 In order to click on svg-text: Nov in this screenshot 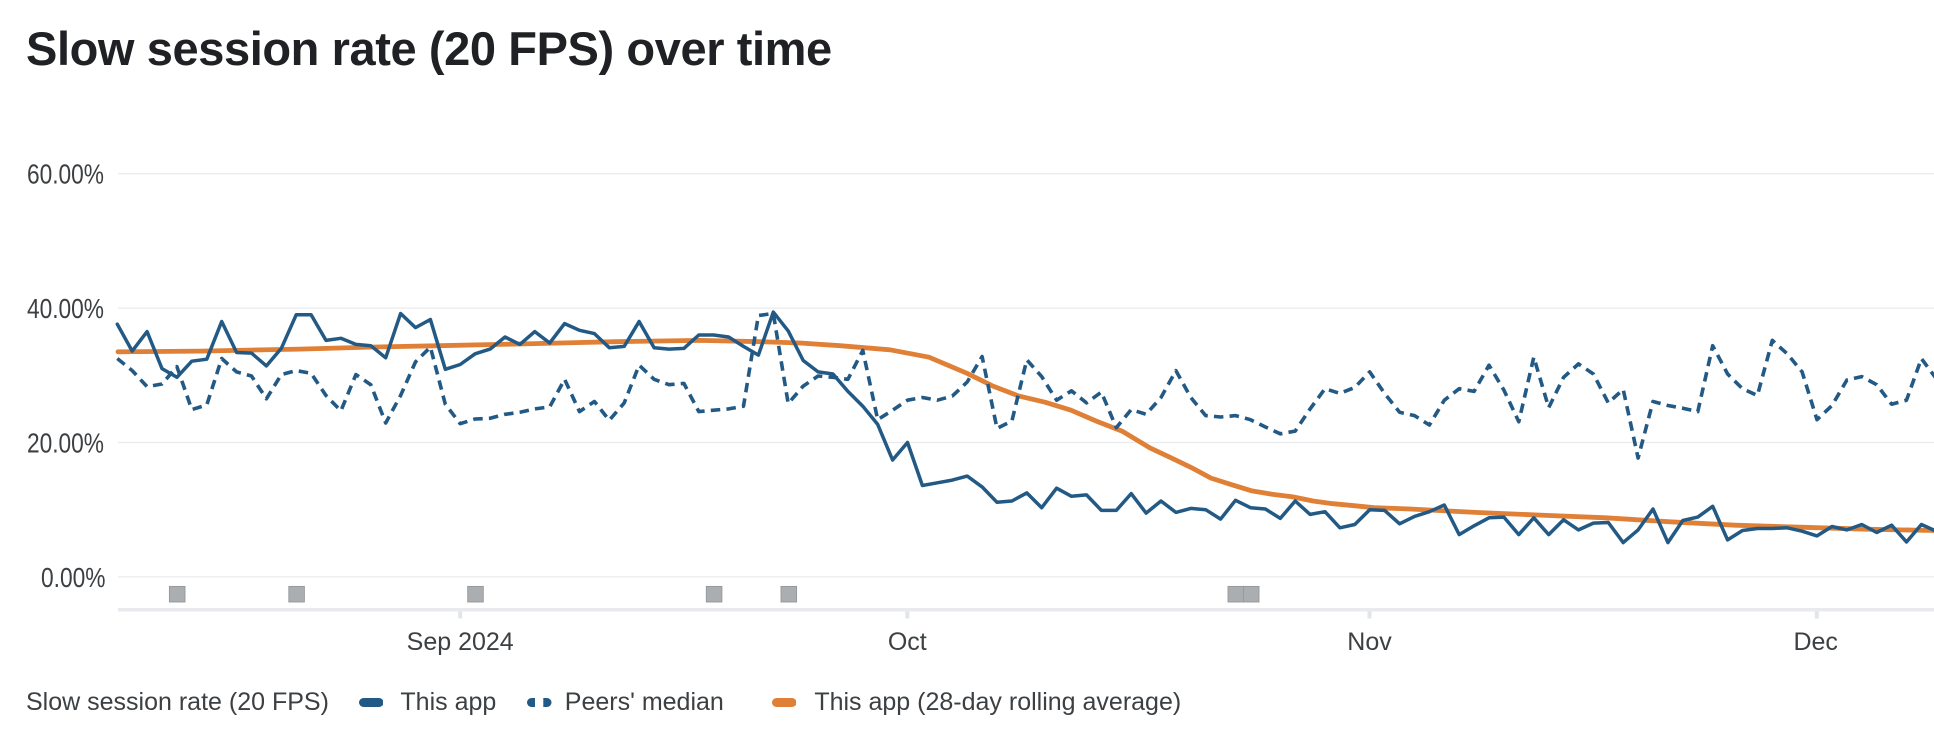, I will do `click(1369, 642)`.